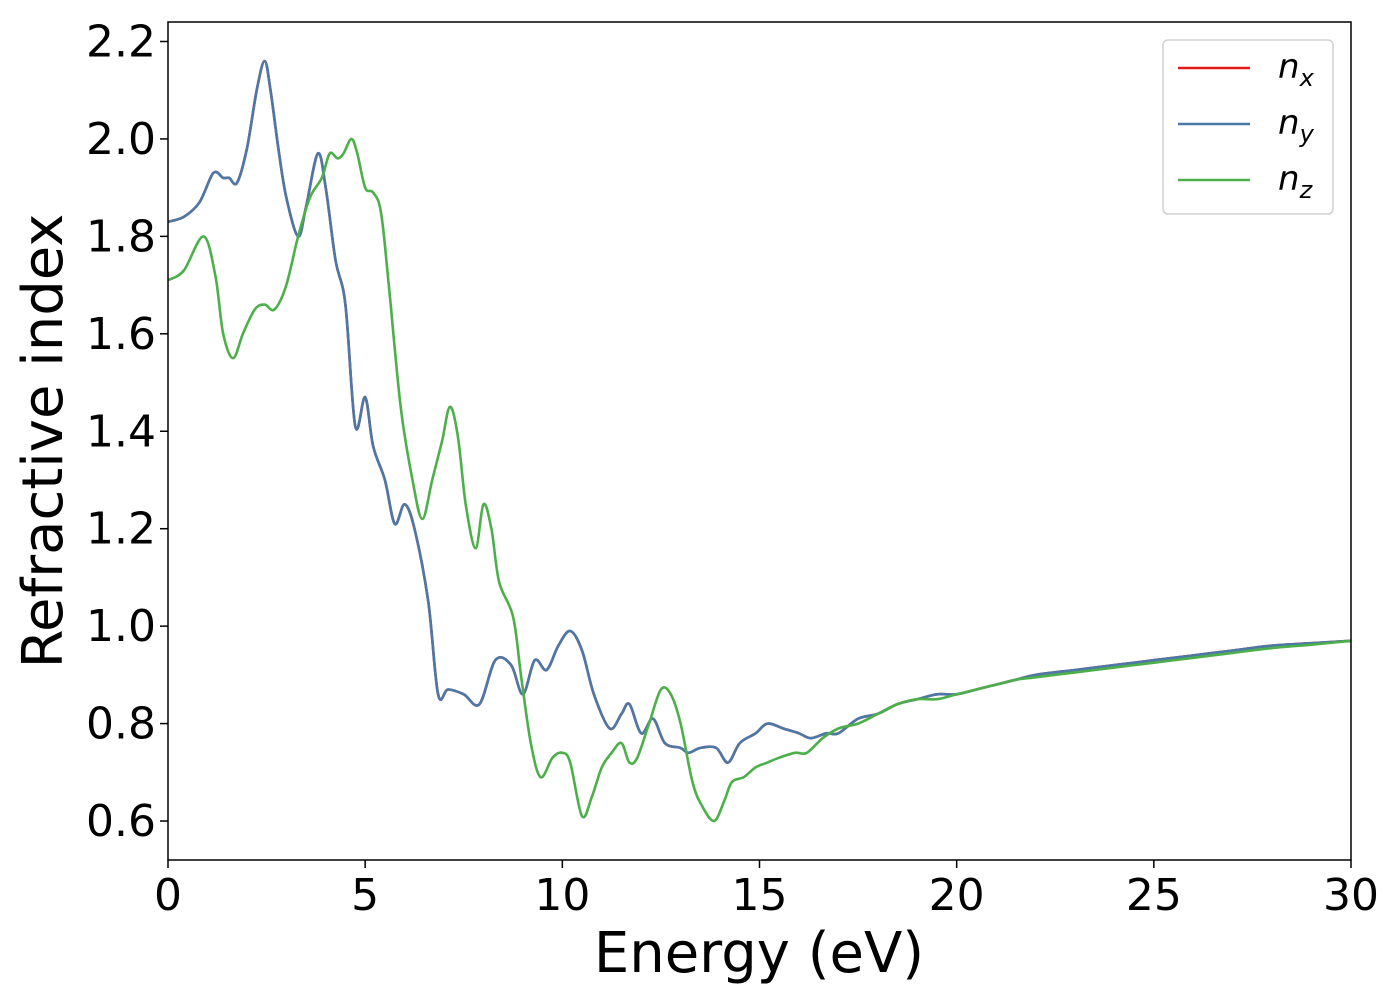 The height and width of the screenshot is (1000, 1400). Describe the element at coordinates (121, 236) in the screenshot. I see `y-tick-label: 1.8` at that location.